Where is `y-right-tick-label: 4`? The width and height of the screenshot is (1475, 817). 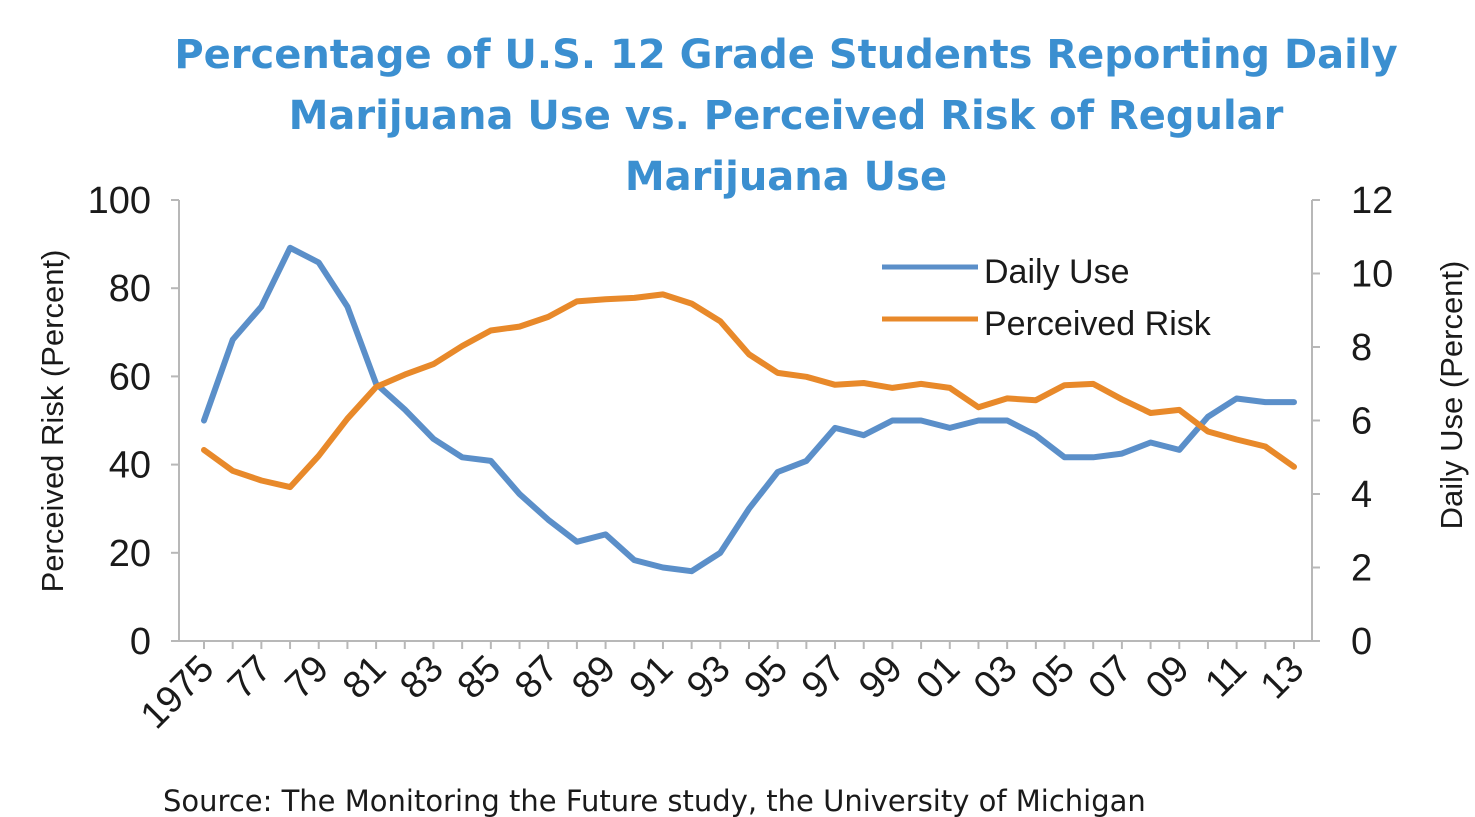 y-right-tick-label: 4 is located at coordinates (1361, 495).